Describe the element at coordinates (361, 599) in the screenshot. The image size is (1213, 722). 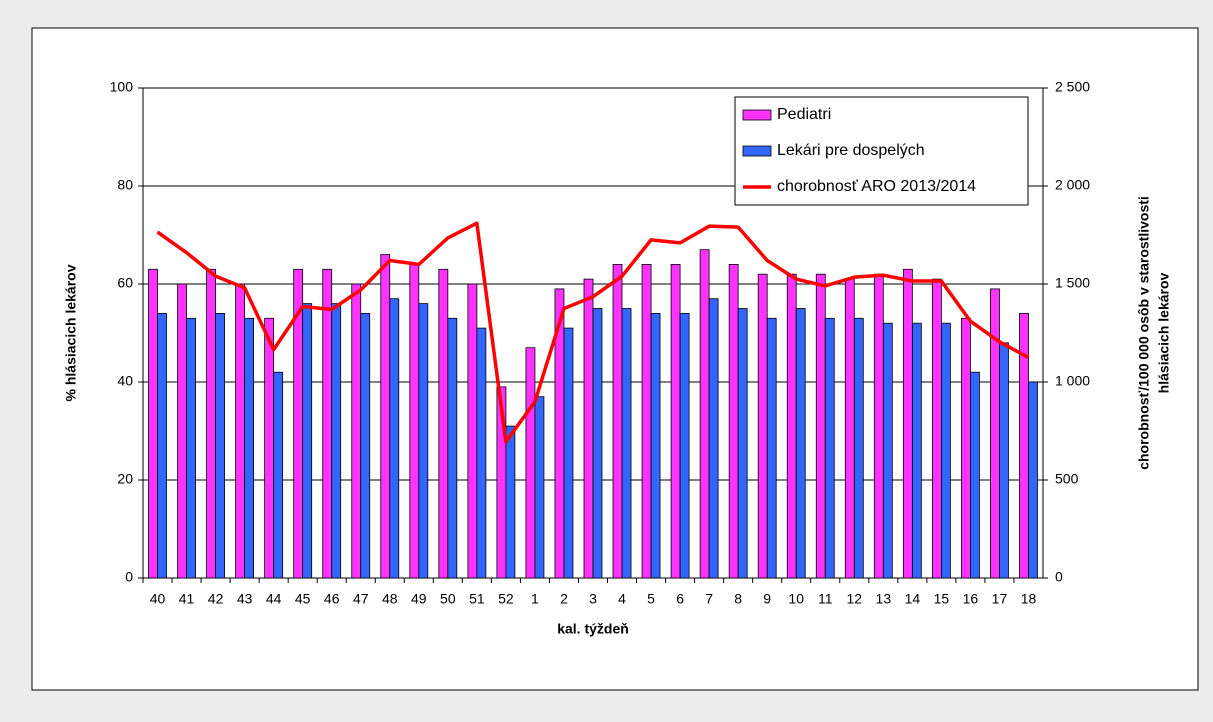
I see `x-tick-label: 47` at that location.